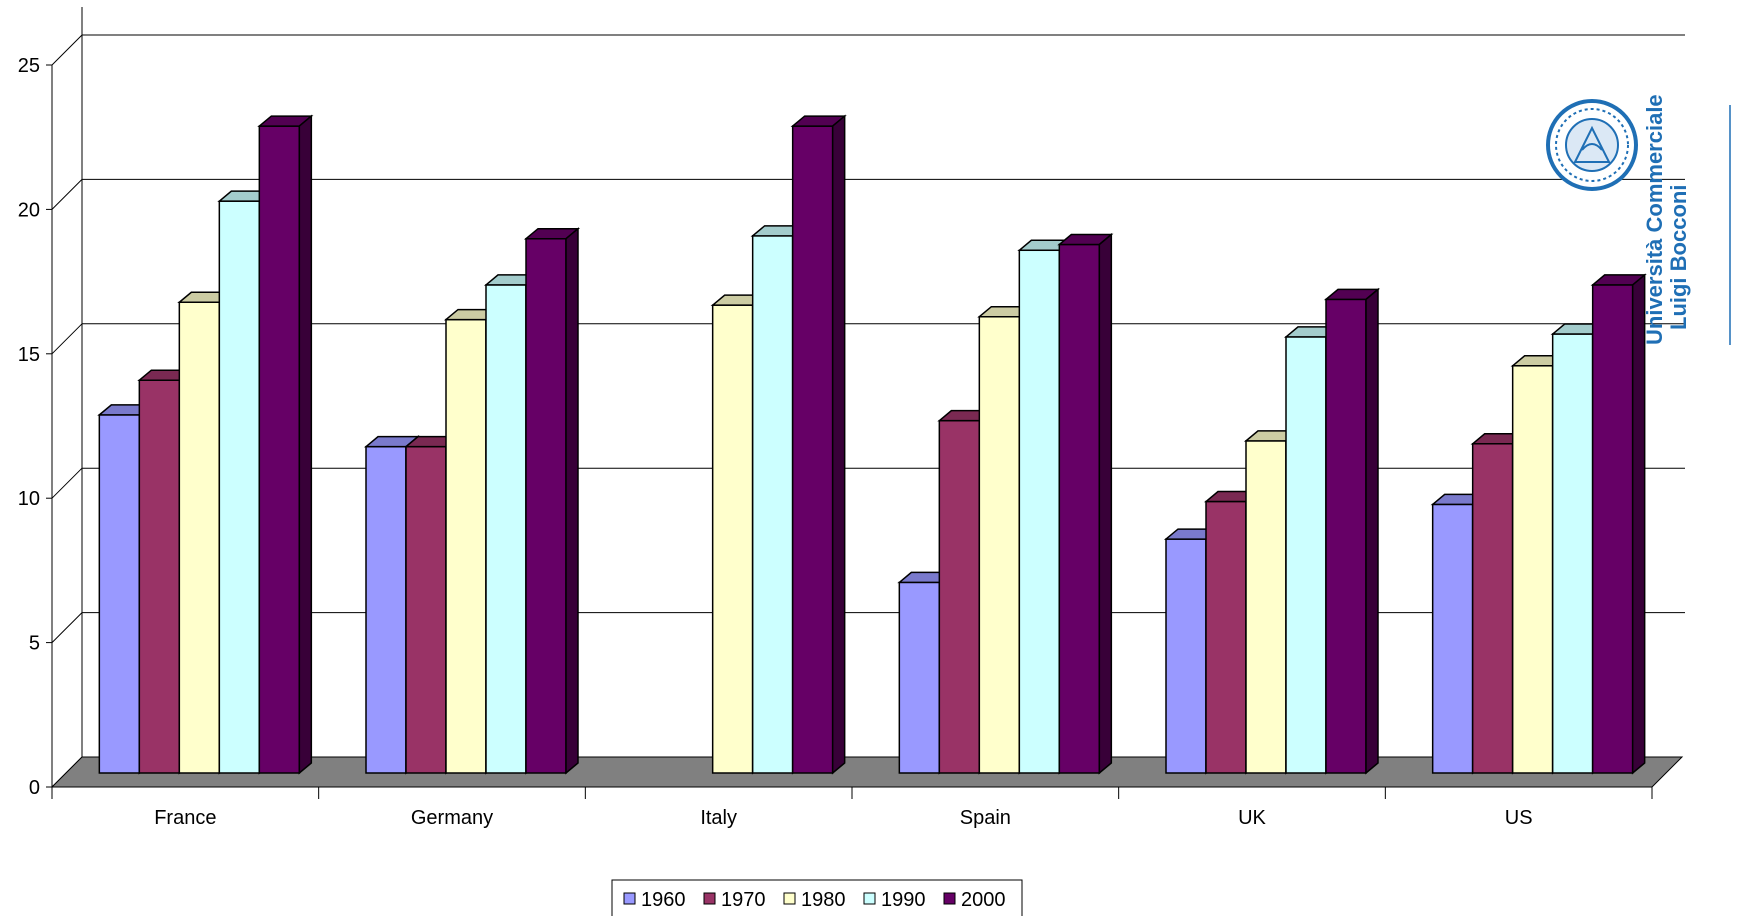 The image size is (1737, 921). Describe the element at coordinates (1638, 219) in the screenshot. I see `bocconi-logo: Università Commerciale Luigi Bocconi` at that location.